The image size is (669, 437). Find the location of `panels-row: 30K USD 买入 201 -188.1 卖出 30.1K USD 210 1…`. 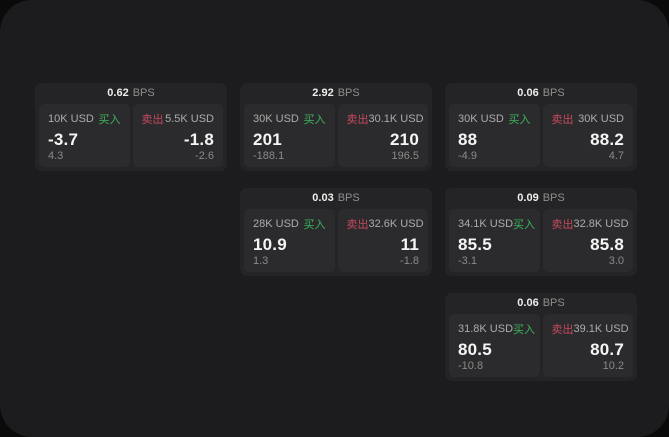

panels-row: 30K USD 买入 201 -188.1 卖出 30.1K USD 210 1… is located at coordinates (336, 135).